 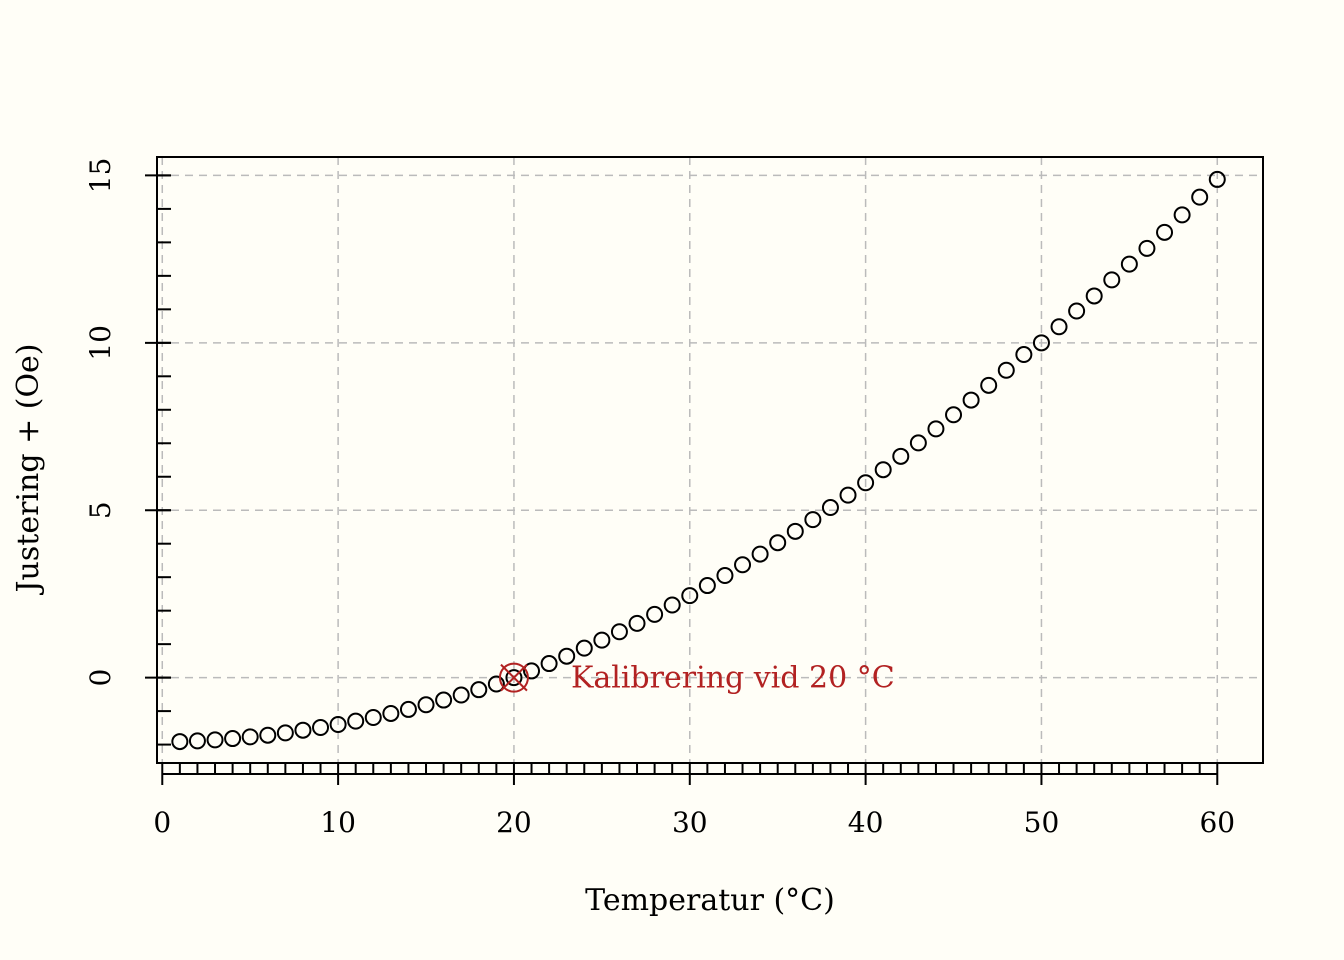 I want to click on x-axis: 0 10 20 30 40 50 60, so click(x=694, y=801).